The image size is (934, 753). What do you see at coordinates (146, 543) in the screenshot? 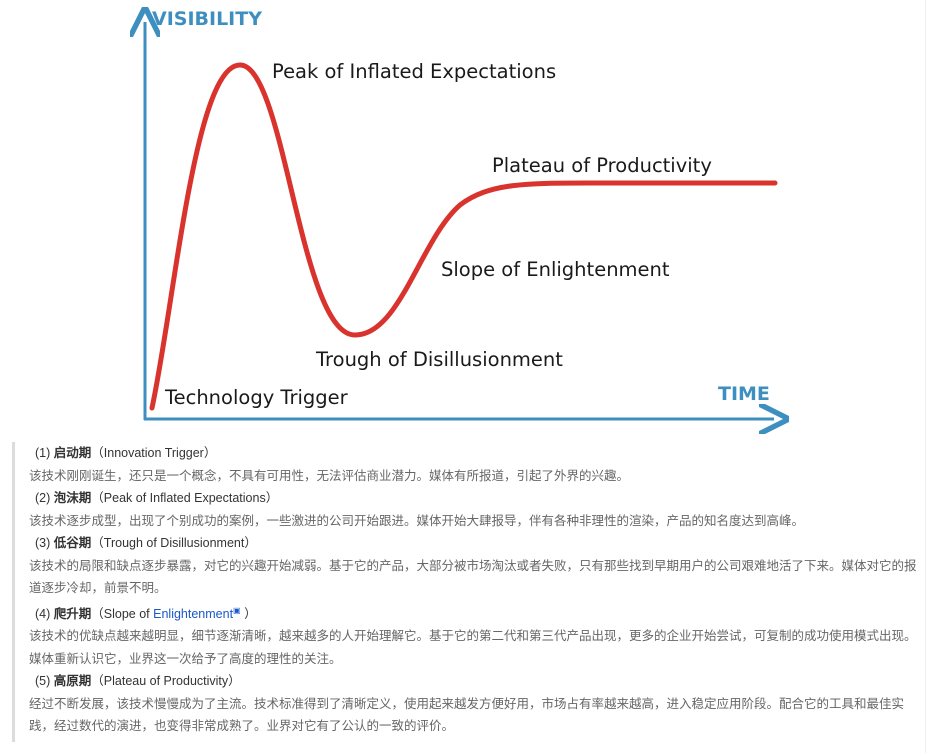
I see `section-heading: (3) 低谷期（Trough of Disillusionment）` at bounding box center [146, 543].